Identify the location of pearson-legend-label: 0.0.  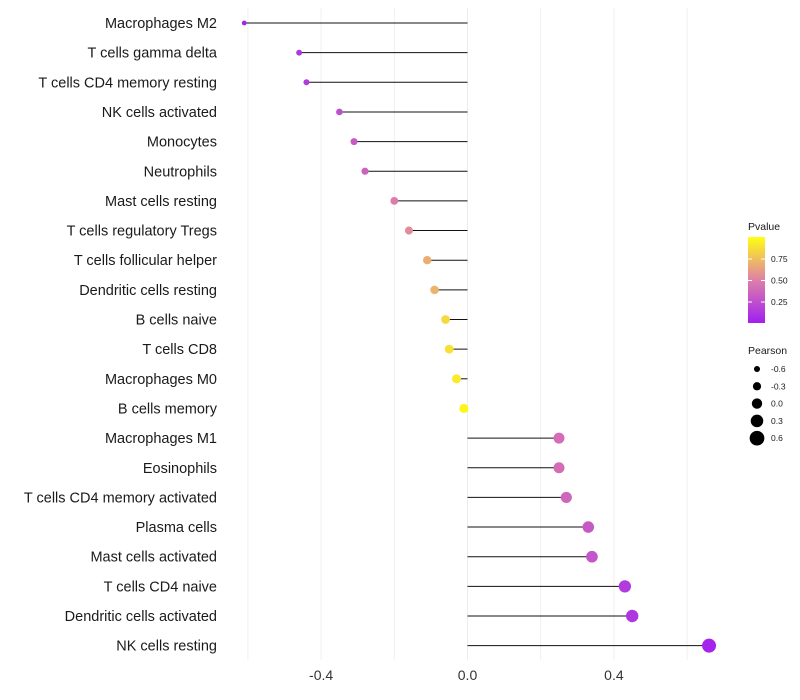
(777, 404).